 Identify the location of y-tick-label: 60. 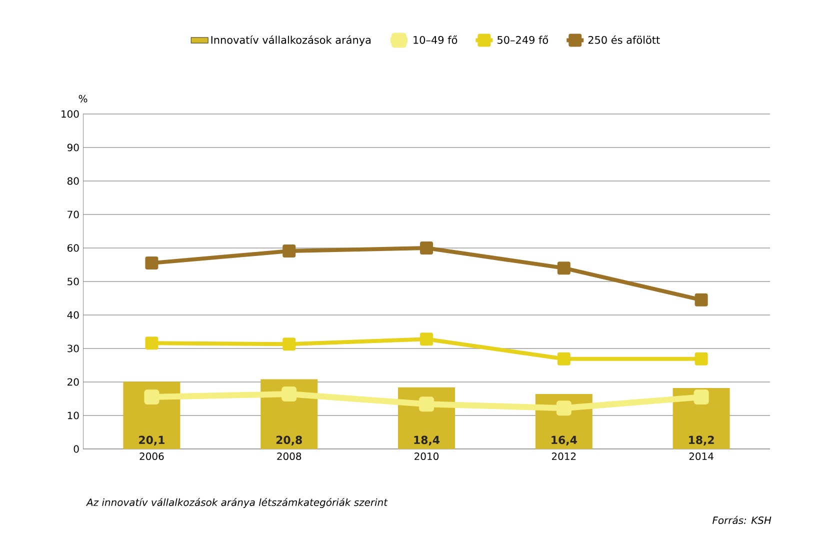
(73, 248).